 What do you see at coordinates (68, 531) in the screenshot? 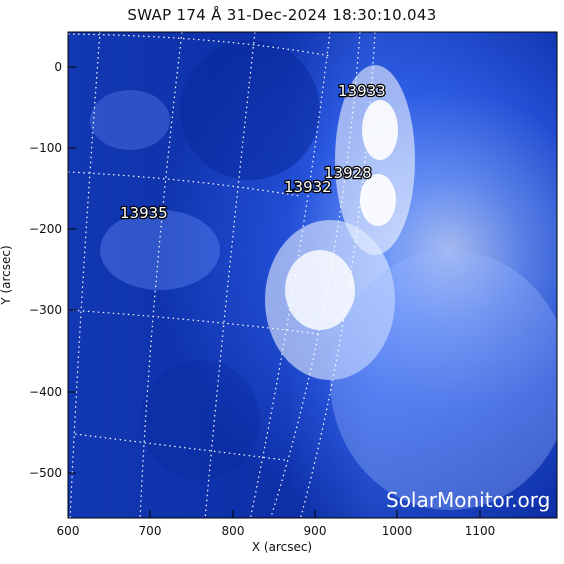
I see `x-tick-label: 600` at bounding box center [68, 531].